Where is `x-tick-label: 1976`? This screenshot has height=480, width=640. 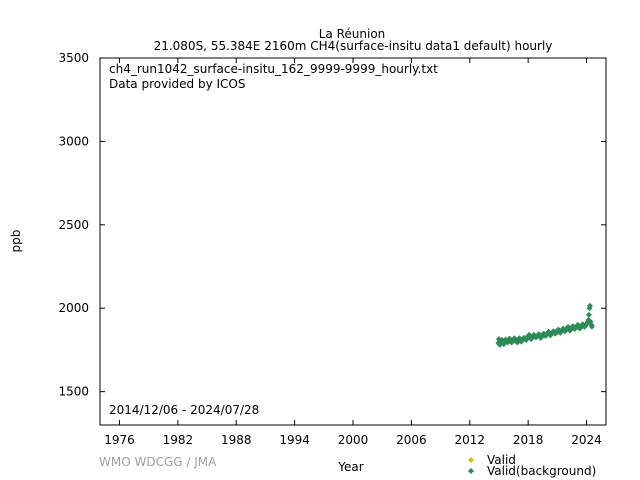 x-tick-label: 1976 is located at coordinates (119, 440).